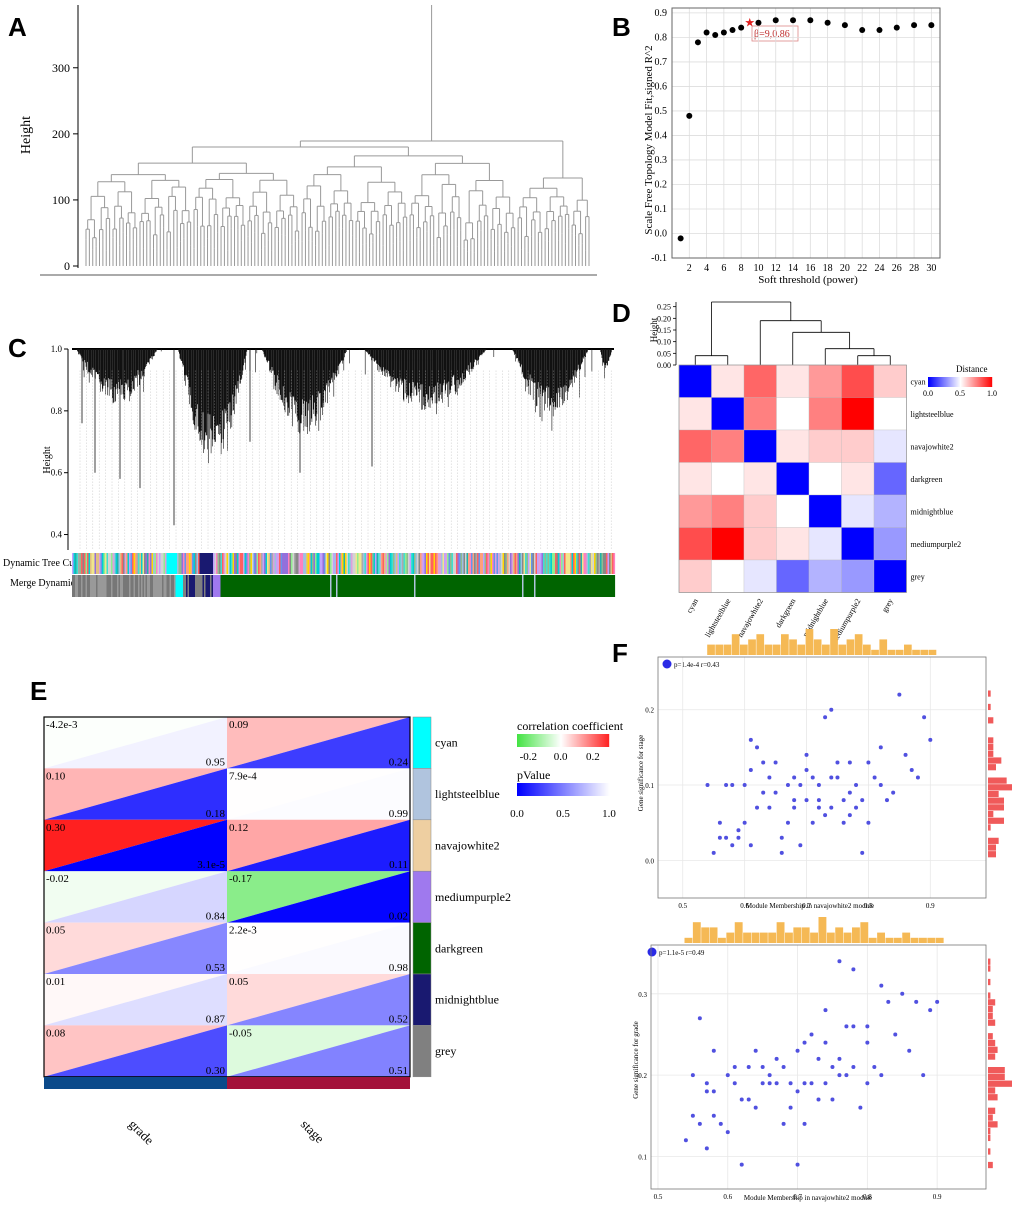 Image resolution: width=1020 pixels, height=1205 pixels. Describe the element at coordinates (570, 726) in the screenshot. I see `e-legend-corr-title: correlation coefficient` at that location.